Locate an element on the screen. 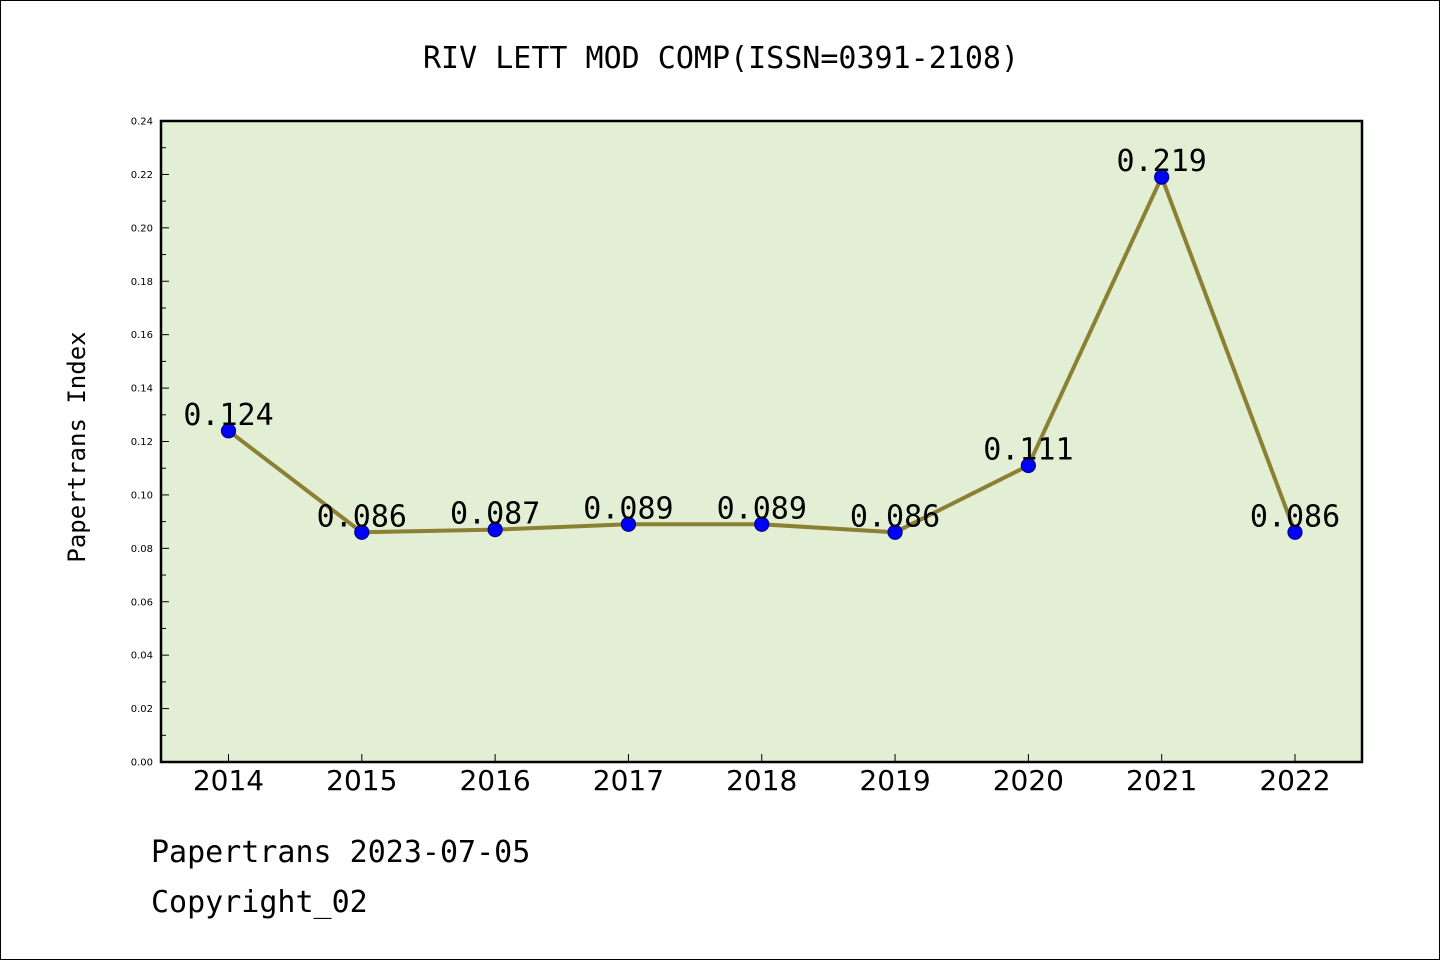  chart-title: RIV LETT MOD COMP(ISSN=0391-2108) is located at coordinates (721, 58).